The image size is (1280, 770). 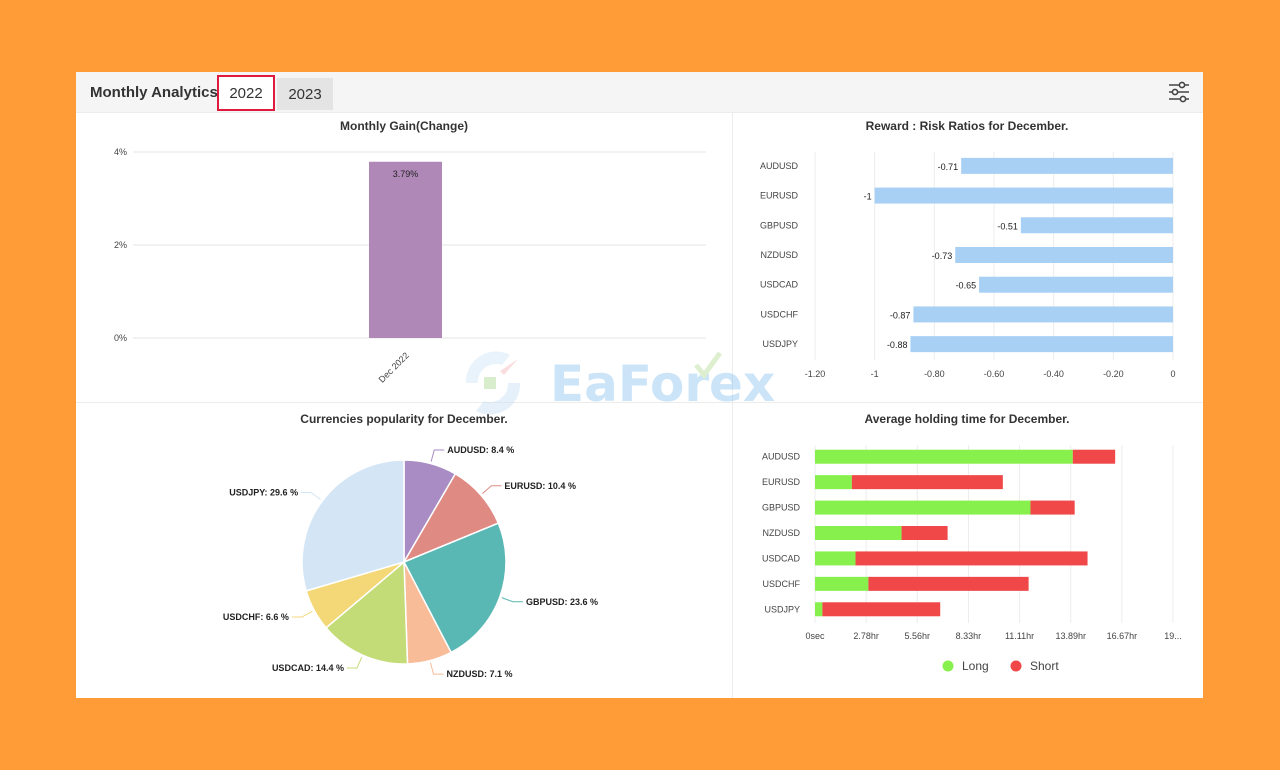 What do you see at coordinates (942, 256) in the screenshot?
I see `bar-data-label: -0.73` at bounding box center [942, 256].